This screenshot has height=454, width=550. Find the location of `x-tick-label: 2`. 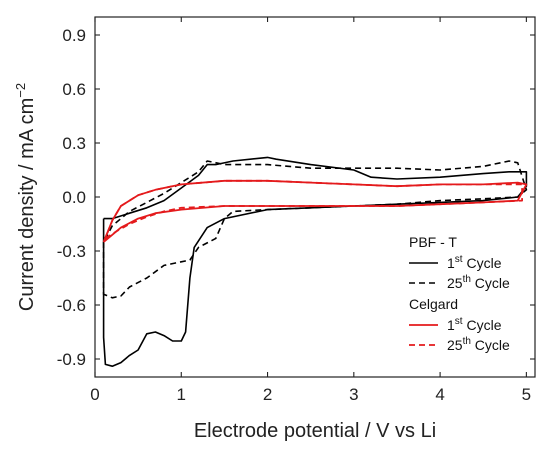

x-tick-label: 2 is located at coordinates (267, 394).